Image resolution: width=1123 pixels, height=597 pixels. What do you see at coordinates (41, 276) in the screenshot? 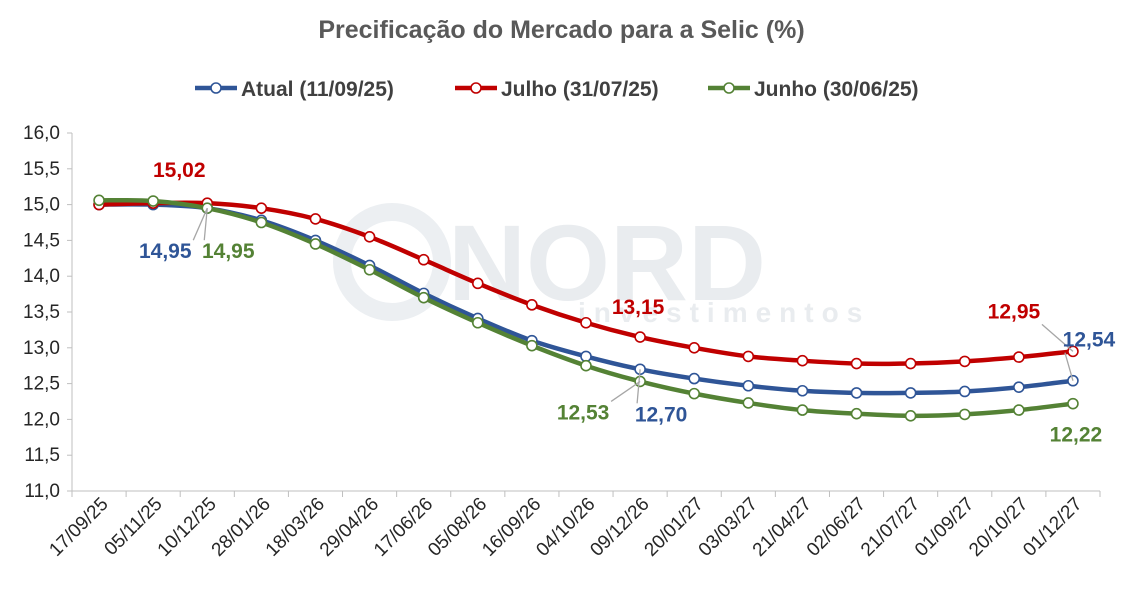
I see `y-tick-label: 14,0` at bounding box center [41, 276].